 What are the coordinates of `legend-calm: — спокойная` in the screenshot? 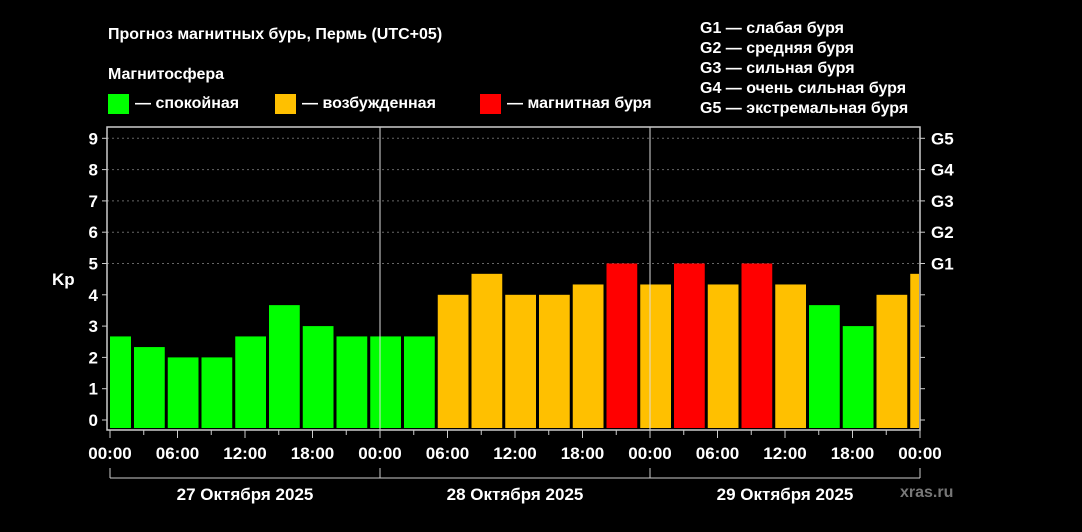 It's located at (187, 103).